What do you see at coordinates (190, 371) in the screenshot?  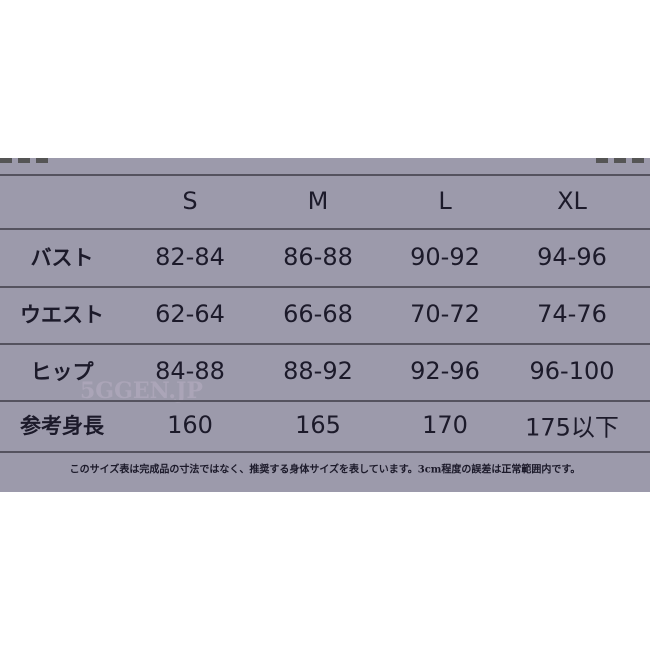 I see `table-cell: 84-88` at bounding box center [190, 371].